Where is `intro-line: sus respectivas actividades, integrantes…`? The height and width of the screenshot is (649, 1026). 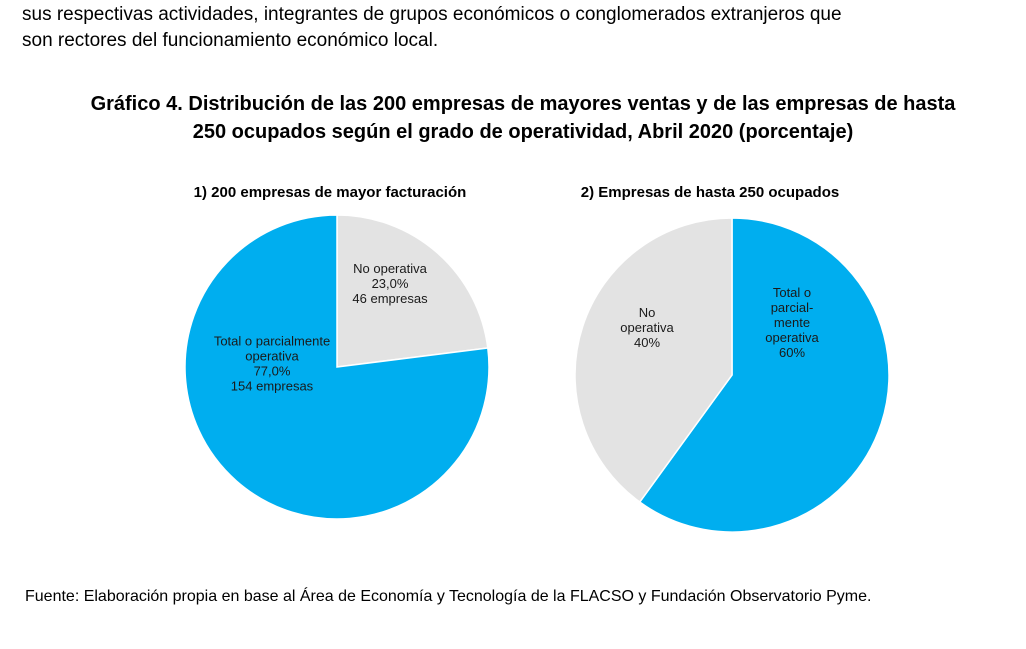
intro-line: sus respectivas actividades, integrantes… is located at coordinates (432, 14).